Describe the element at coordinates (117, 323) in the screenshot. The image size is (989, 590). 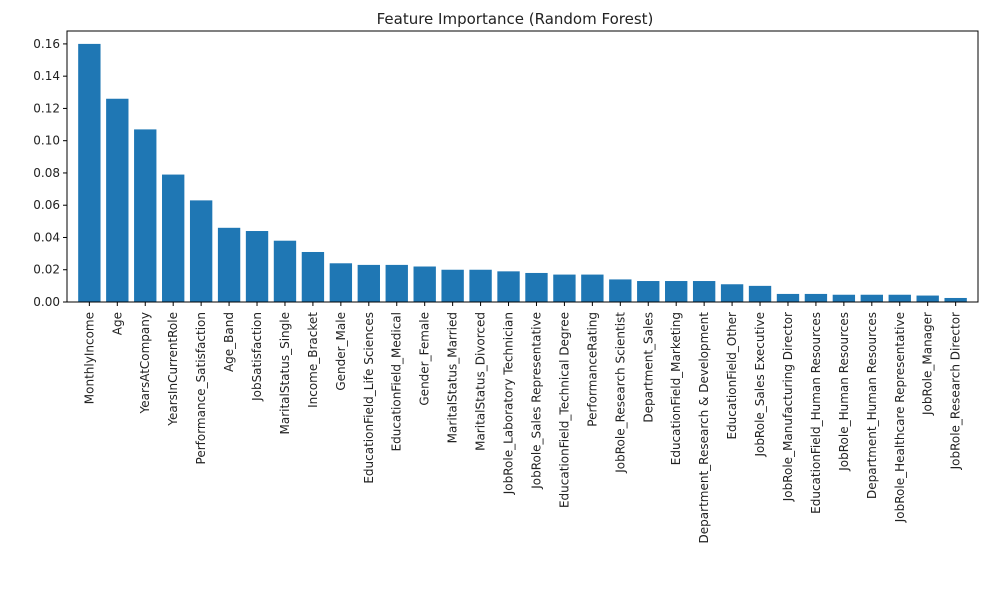
I see `x-tick-label: Age` at that location.